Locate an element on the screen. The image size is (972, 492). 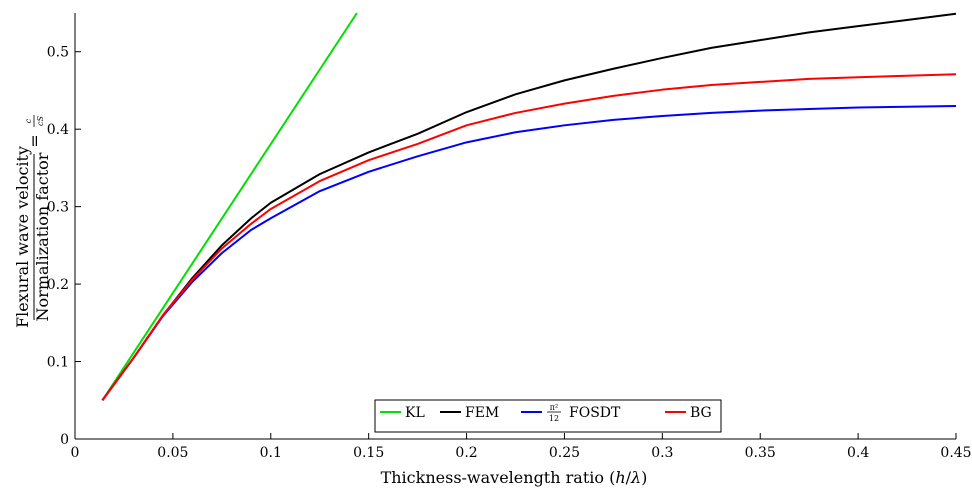
legend-label-fosdt-coef-den: 12 is located at coordinates (554, 418).